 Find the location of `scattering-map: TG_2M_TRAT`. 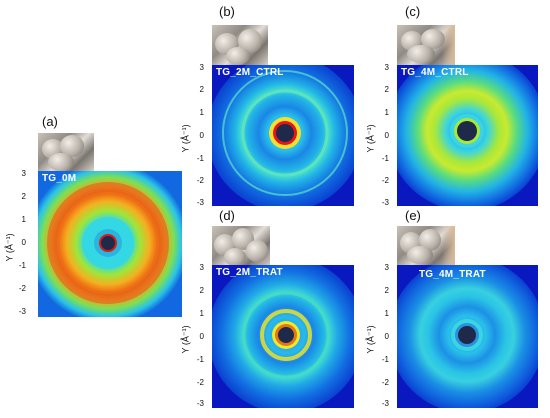

scattering-map: TG_2M_TRAT is located at coordinates (283, 336).